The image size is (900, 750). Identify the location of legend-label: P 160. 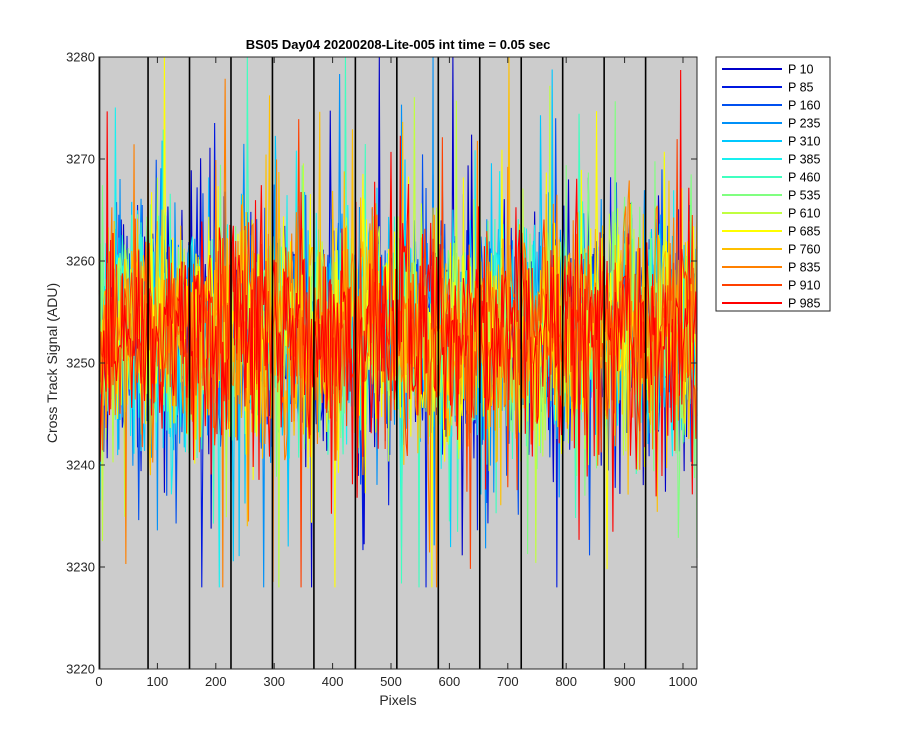
(804, 106).